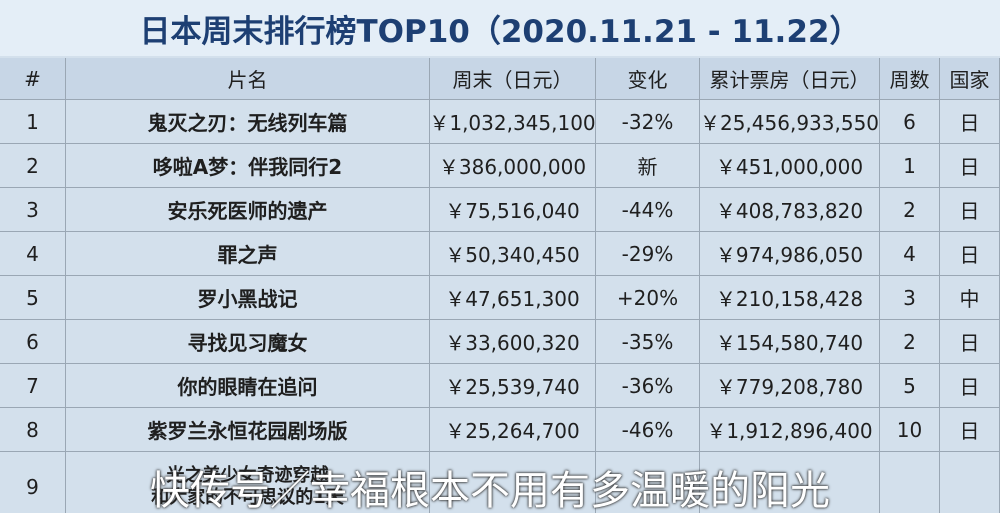  I want to click on table-cell: ￥974,986,050, so click(790, 254).